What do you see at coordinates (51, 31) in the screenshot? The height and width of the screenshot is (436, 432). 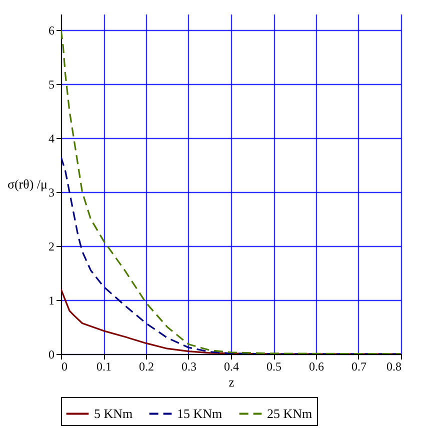 I see `y-tick-label: 6` at bounding box center [51, 31].